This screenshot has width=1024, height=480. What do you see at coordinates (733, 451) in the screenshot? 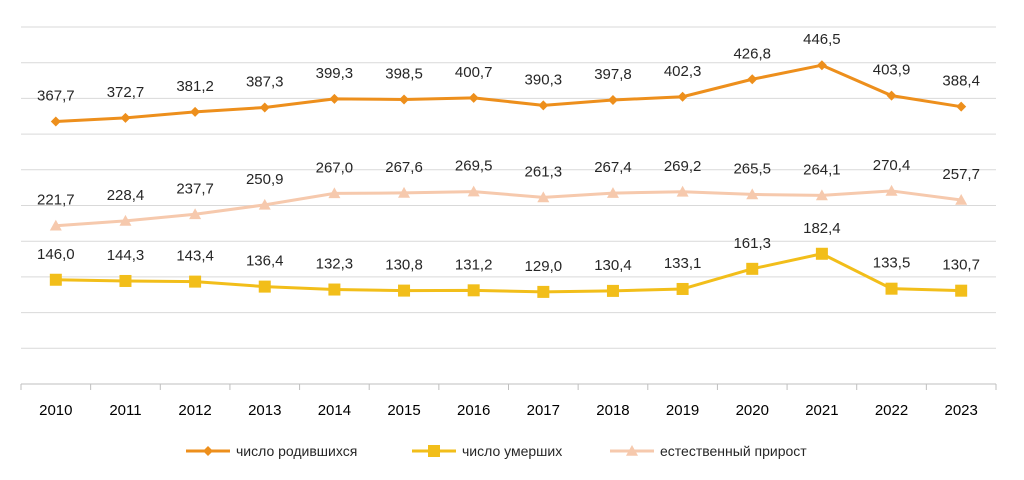
I see `legend-label: естественный прирост` at bounding box center [733, 451].